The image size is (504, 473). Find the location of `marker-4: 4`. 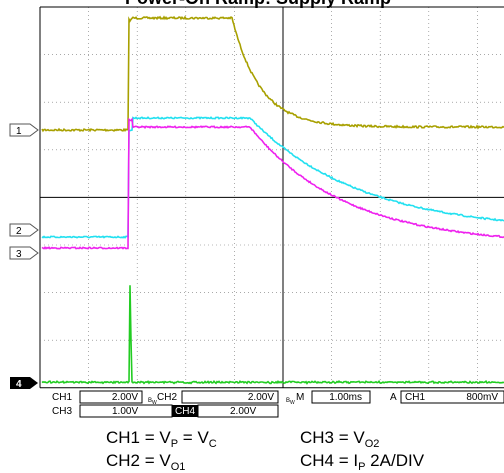

marker-4: 4 is located at coordinates (24, 383).